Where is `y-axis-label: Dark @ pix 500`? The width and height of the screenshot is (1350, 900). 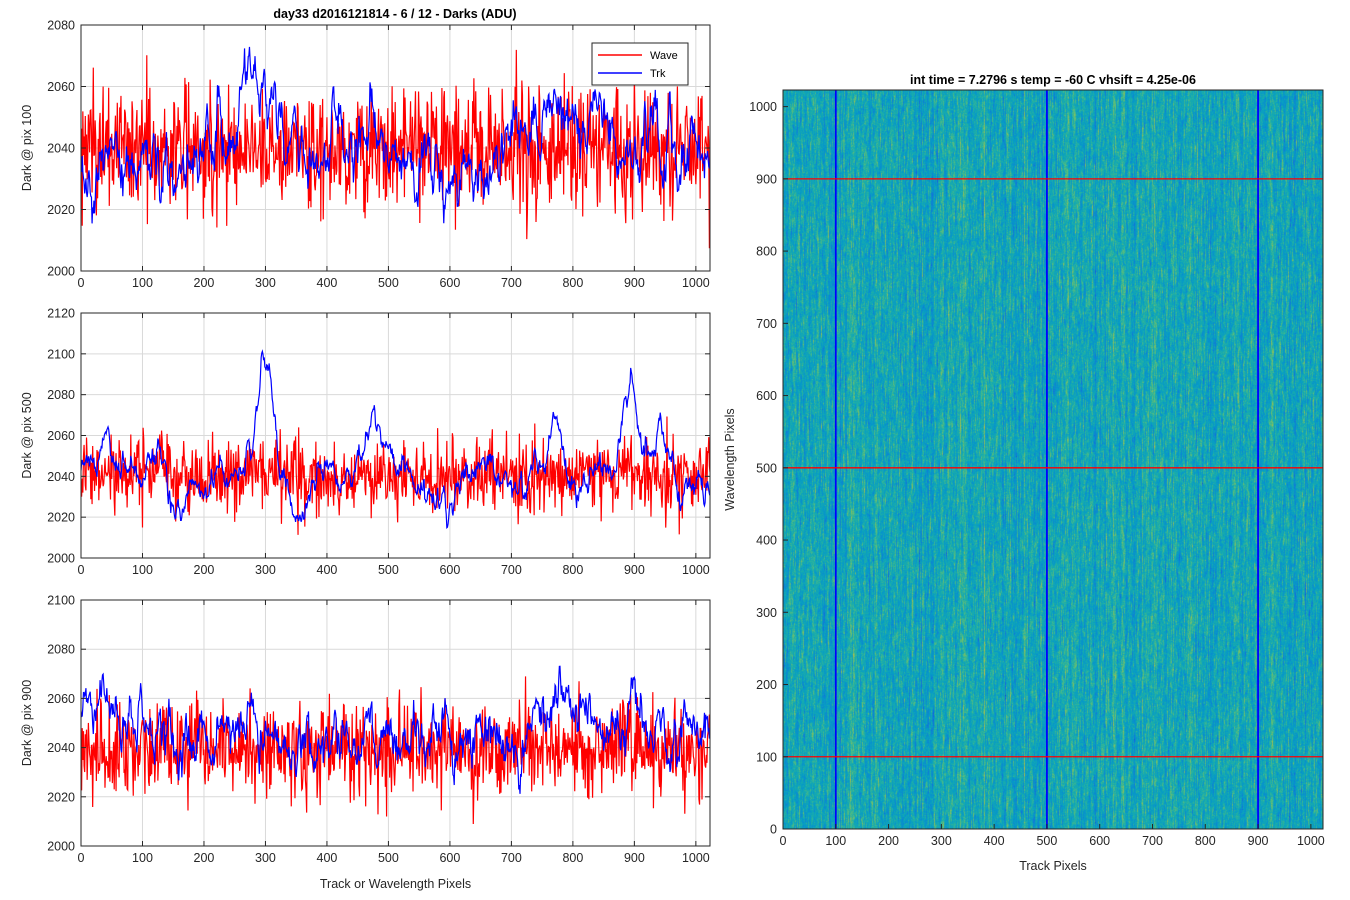
y-axis-label: Dark @ pix 500 is located at coordinates (27, 435).